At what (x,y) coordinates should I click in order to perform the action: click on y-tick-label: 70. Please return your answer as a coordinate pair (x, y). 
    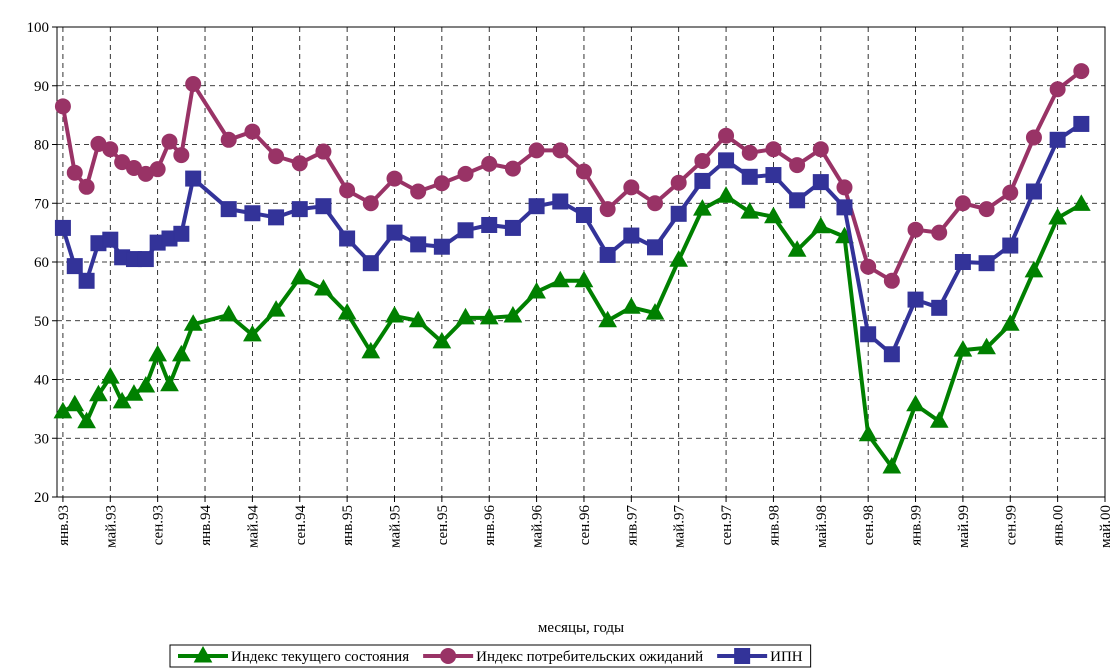
    Looking at the image, I should click on (41, 204).